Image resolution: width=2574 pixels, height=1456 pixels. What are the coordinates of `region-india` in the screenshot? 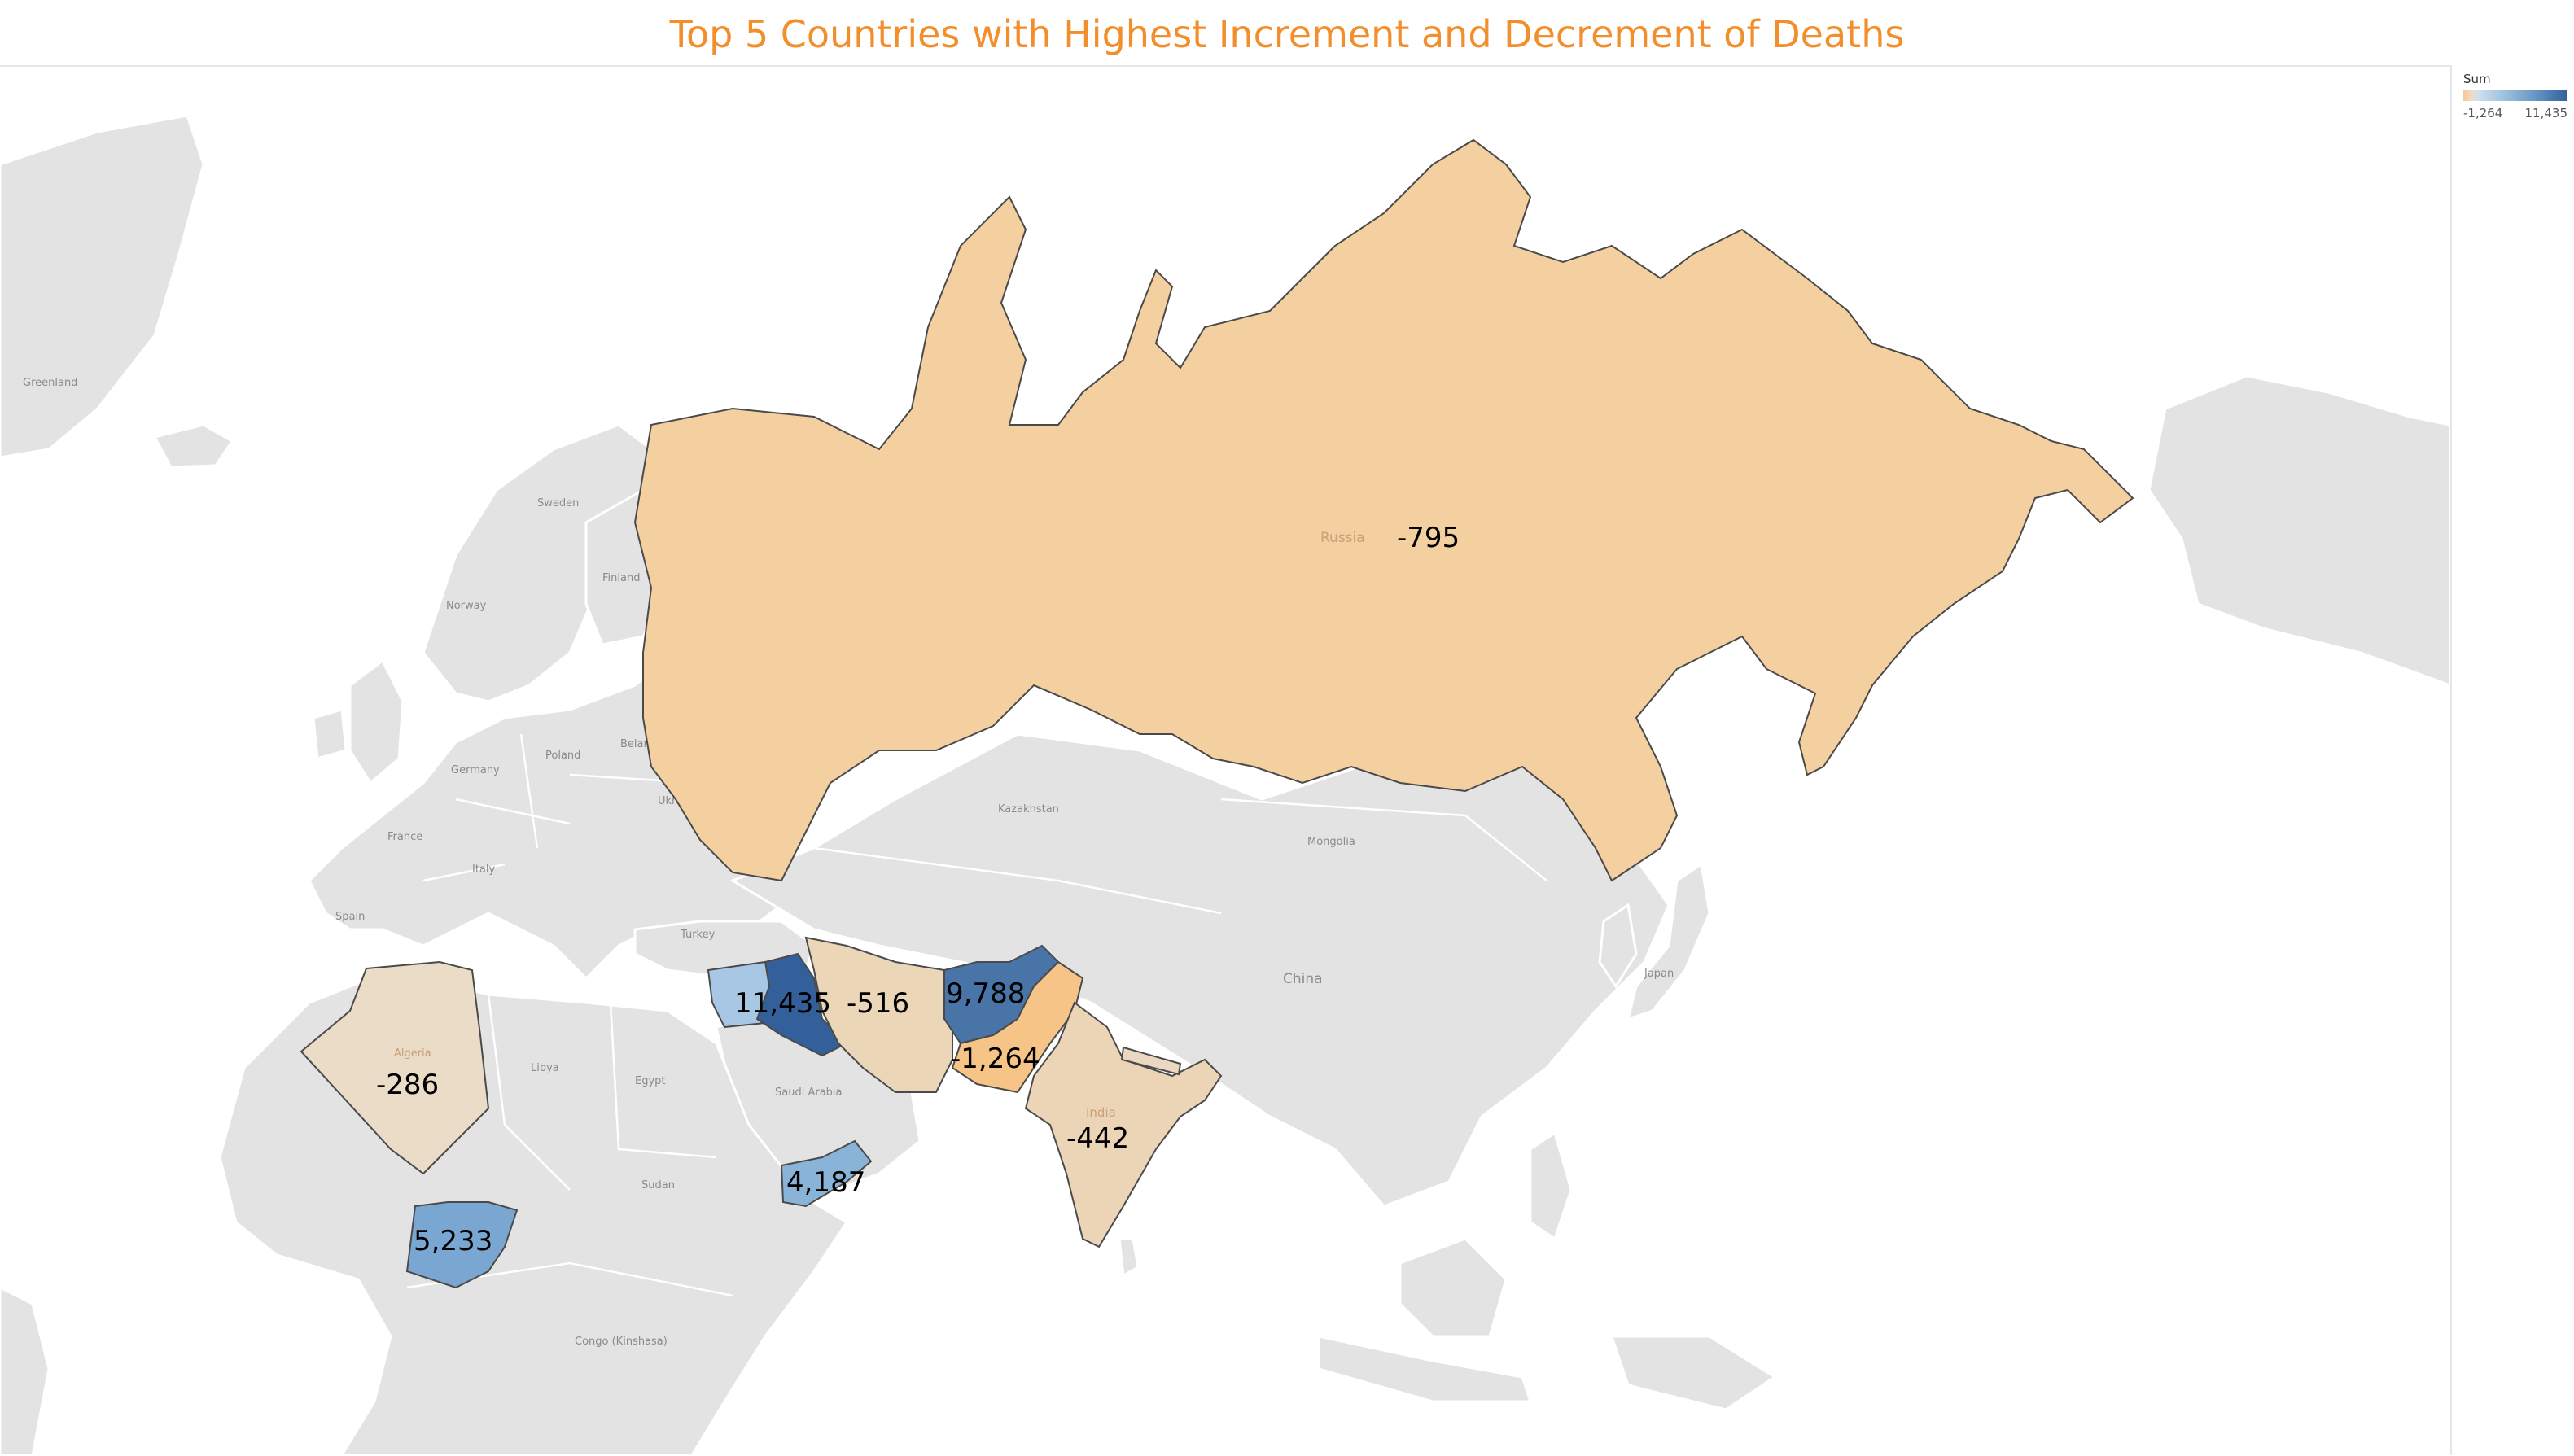 It's located at (1123, 1124).